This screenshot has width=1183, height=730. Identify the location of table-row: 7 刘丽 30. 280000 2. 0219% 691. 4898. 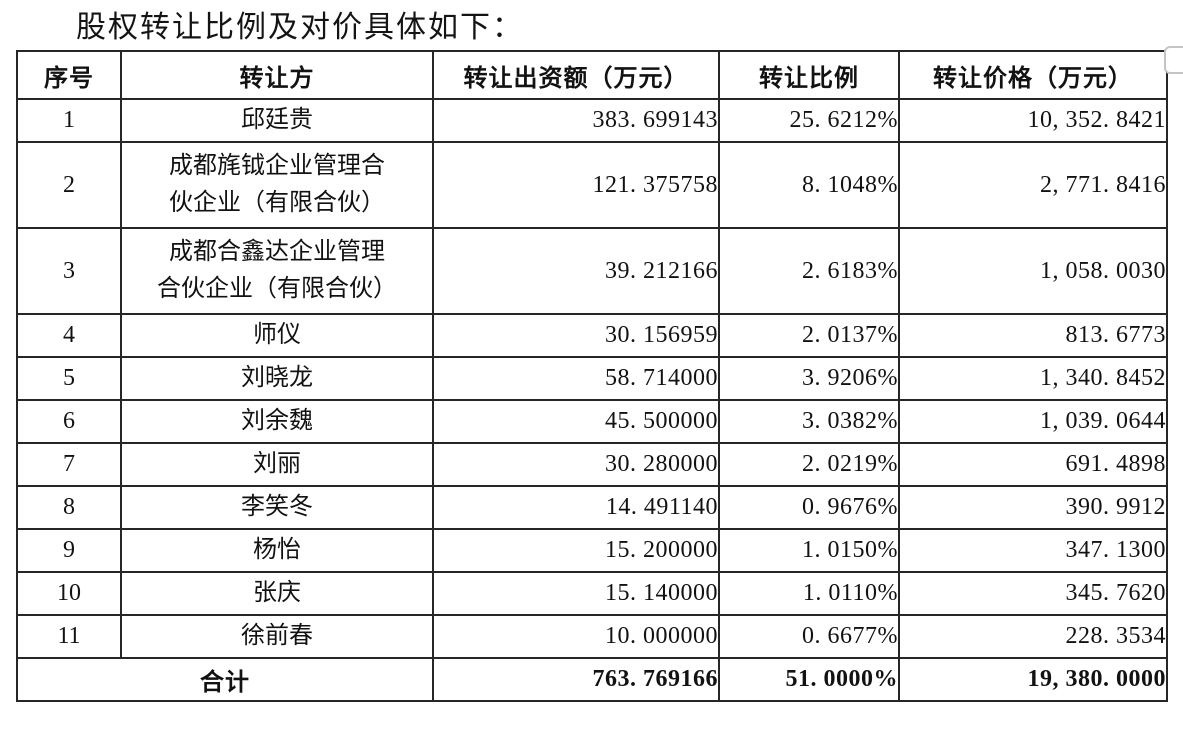
(592, 464).